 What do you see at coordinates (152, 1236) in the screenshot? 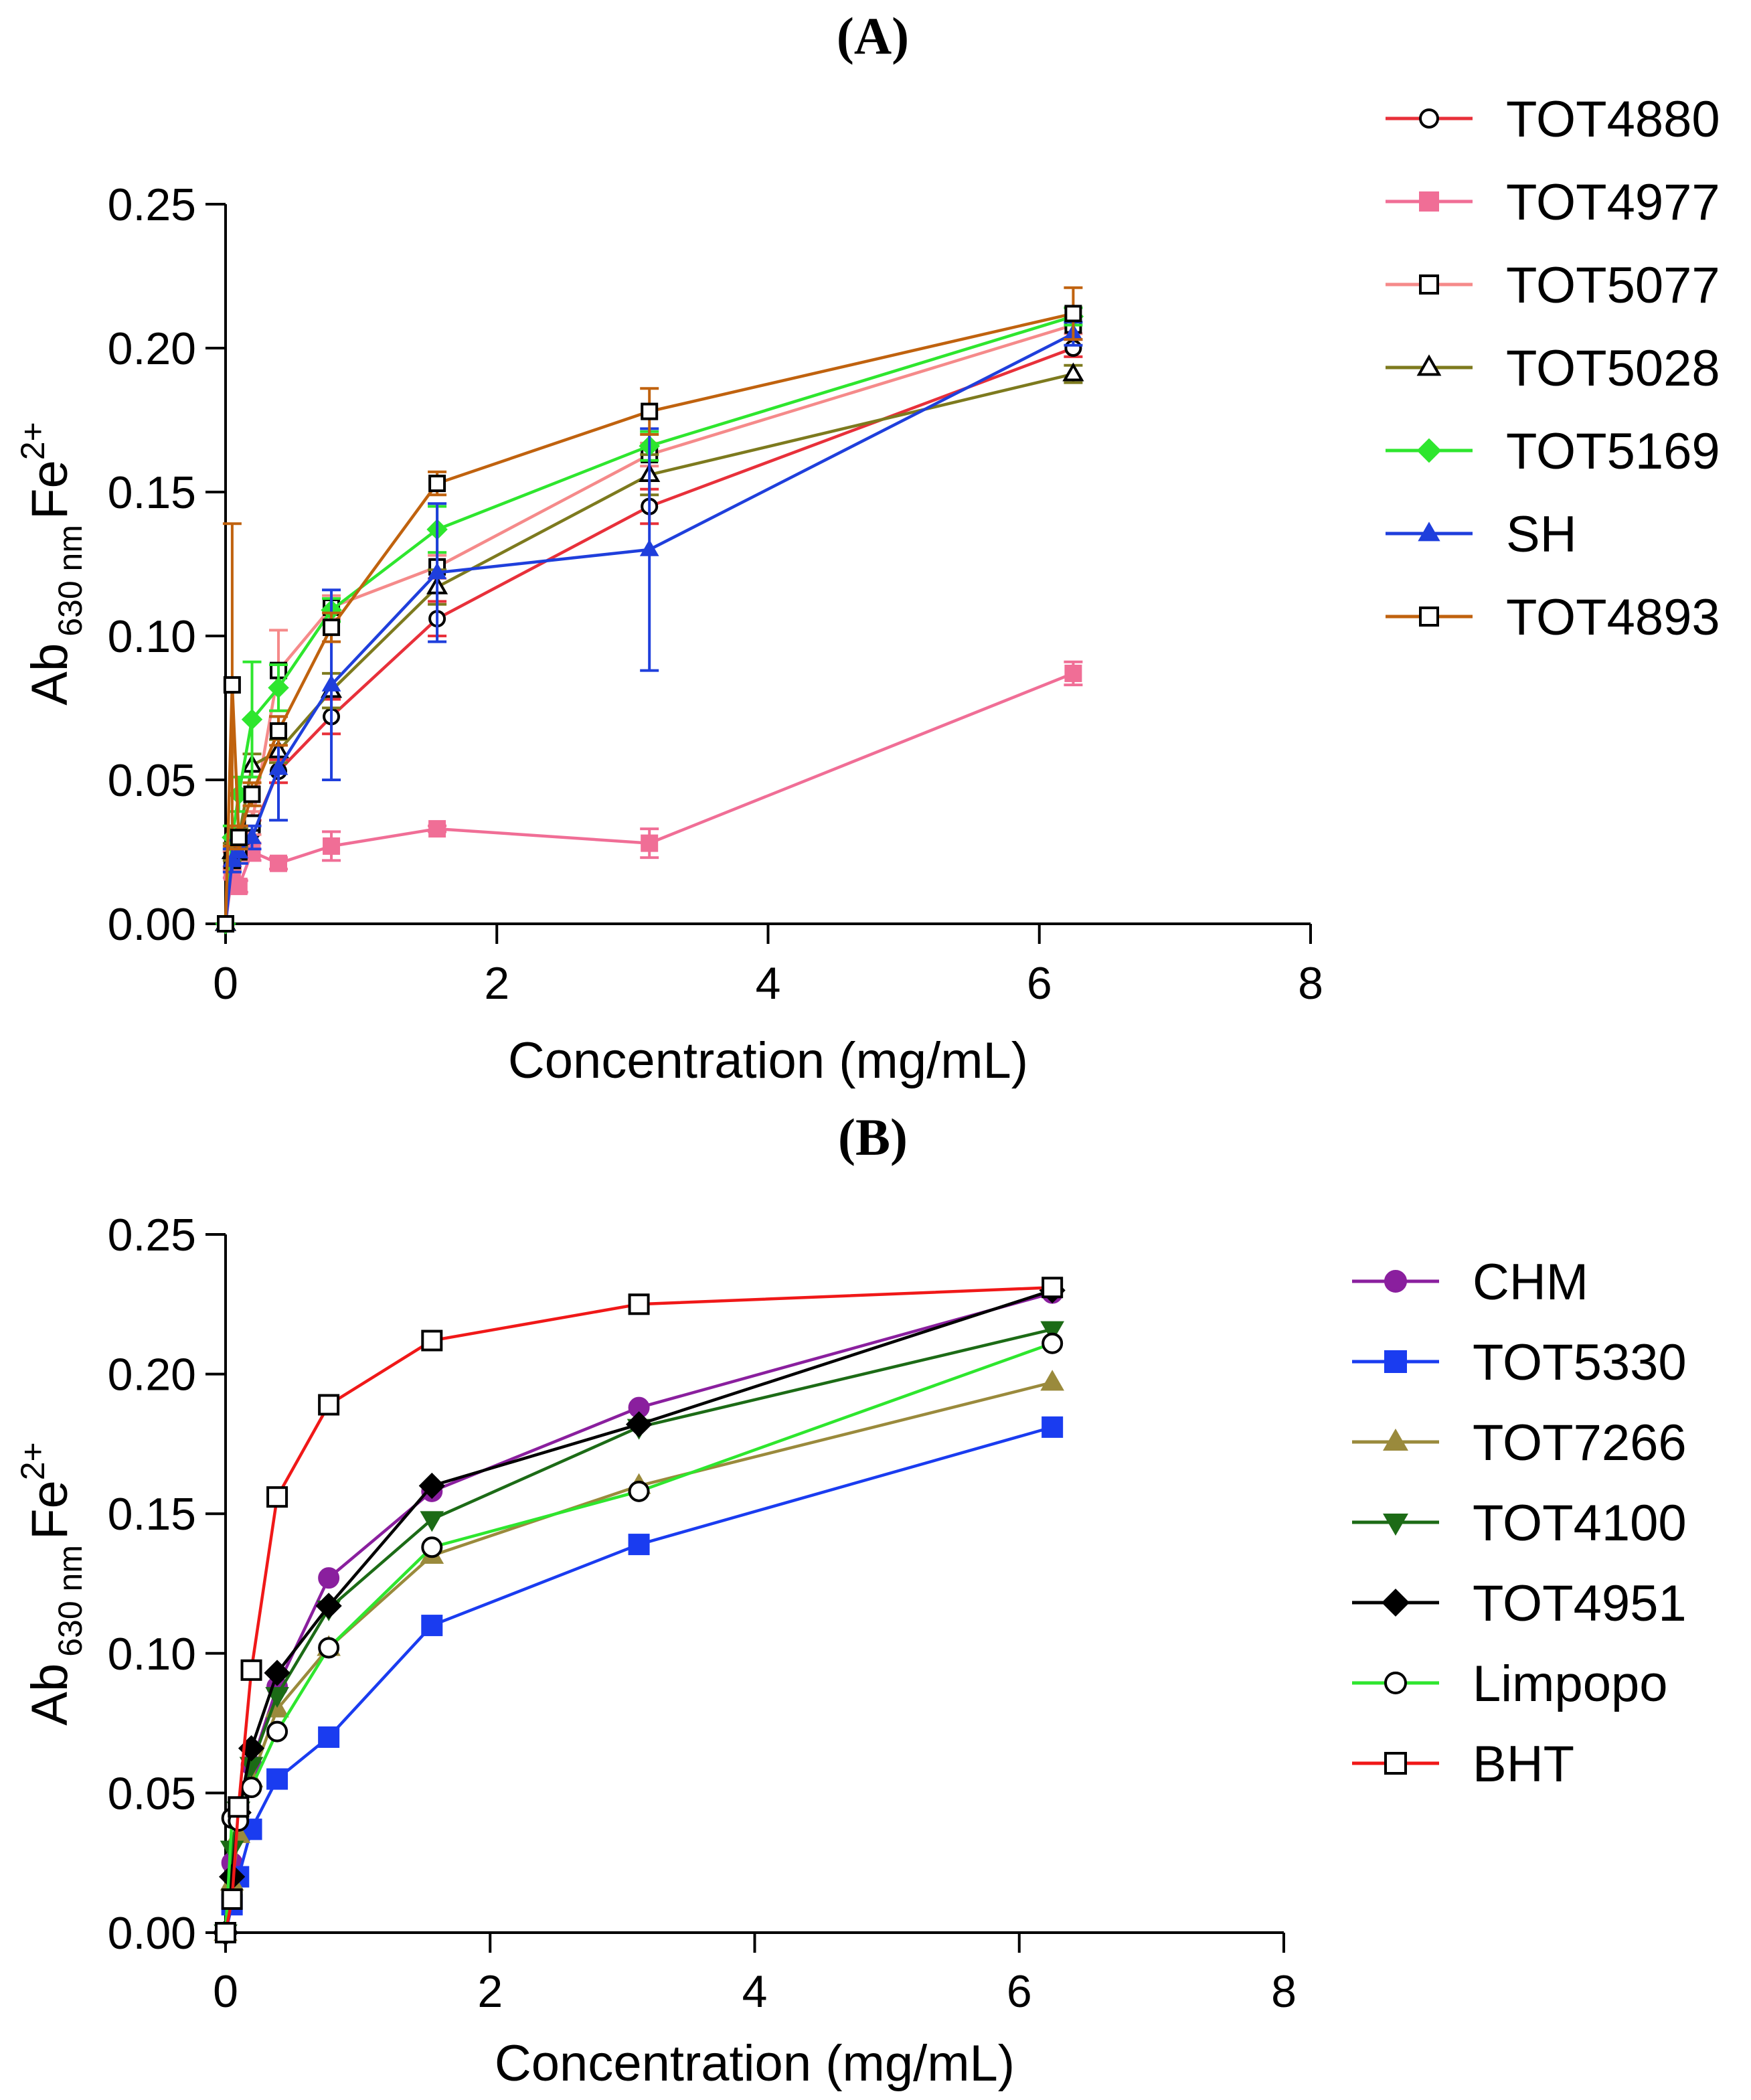
I see `panel-b-y-tick-label: 0.25` at bounding box center [152, 1236].